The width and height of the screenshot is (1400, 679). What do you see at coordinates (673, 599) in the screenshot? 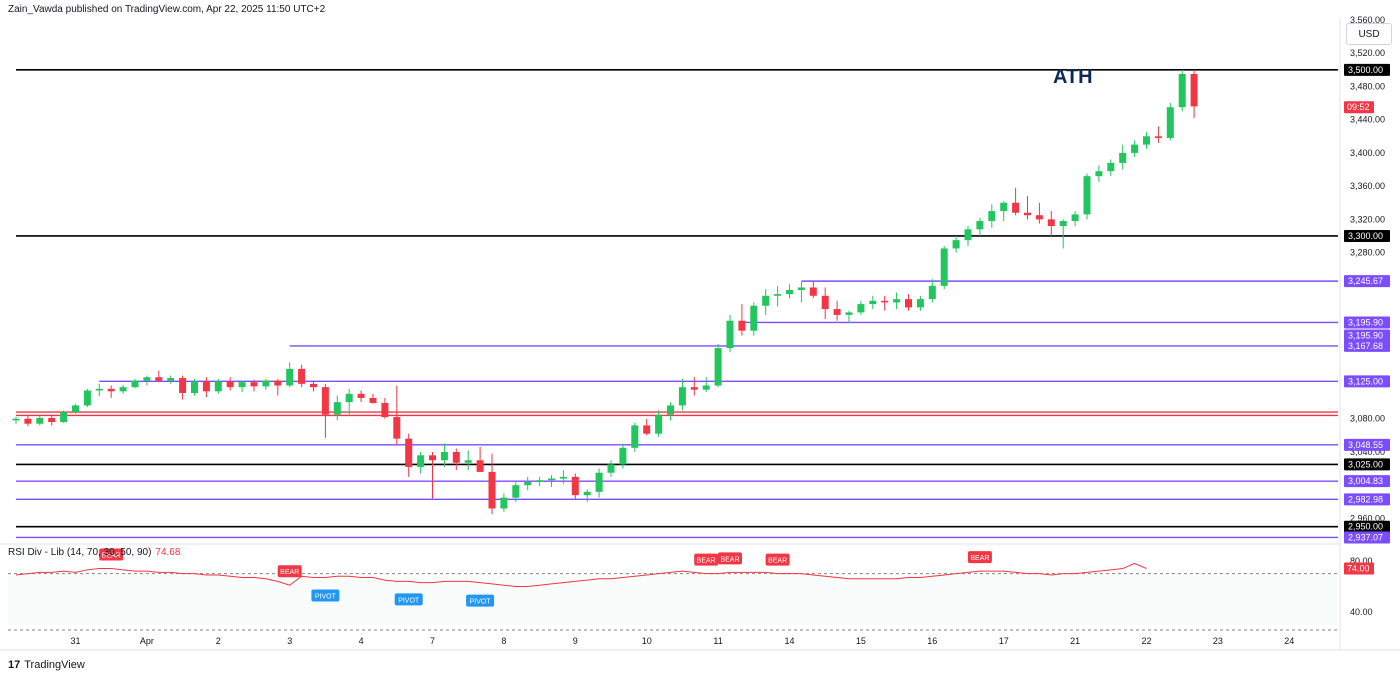
I see `rsi-band` at bounding box center [673, 599].